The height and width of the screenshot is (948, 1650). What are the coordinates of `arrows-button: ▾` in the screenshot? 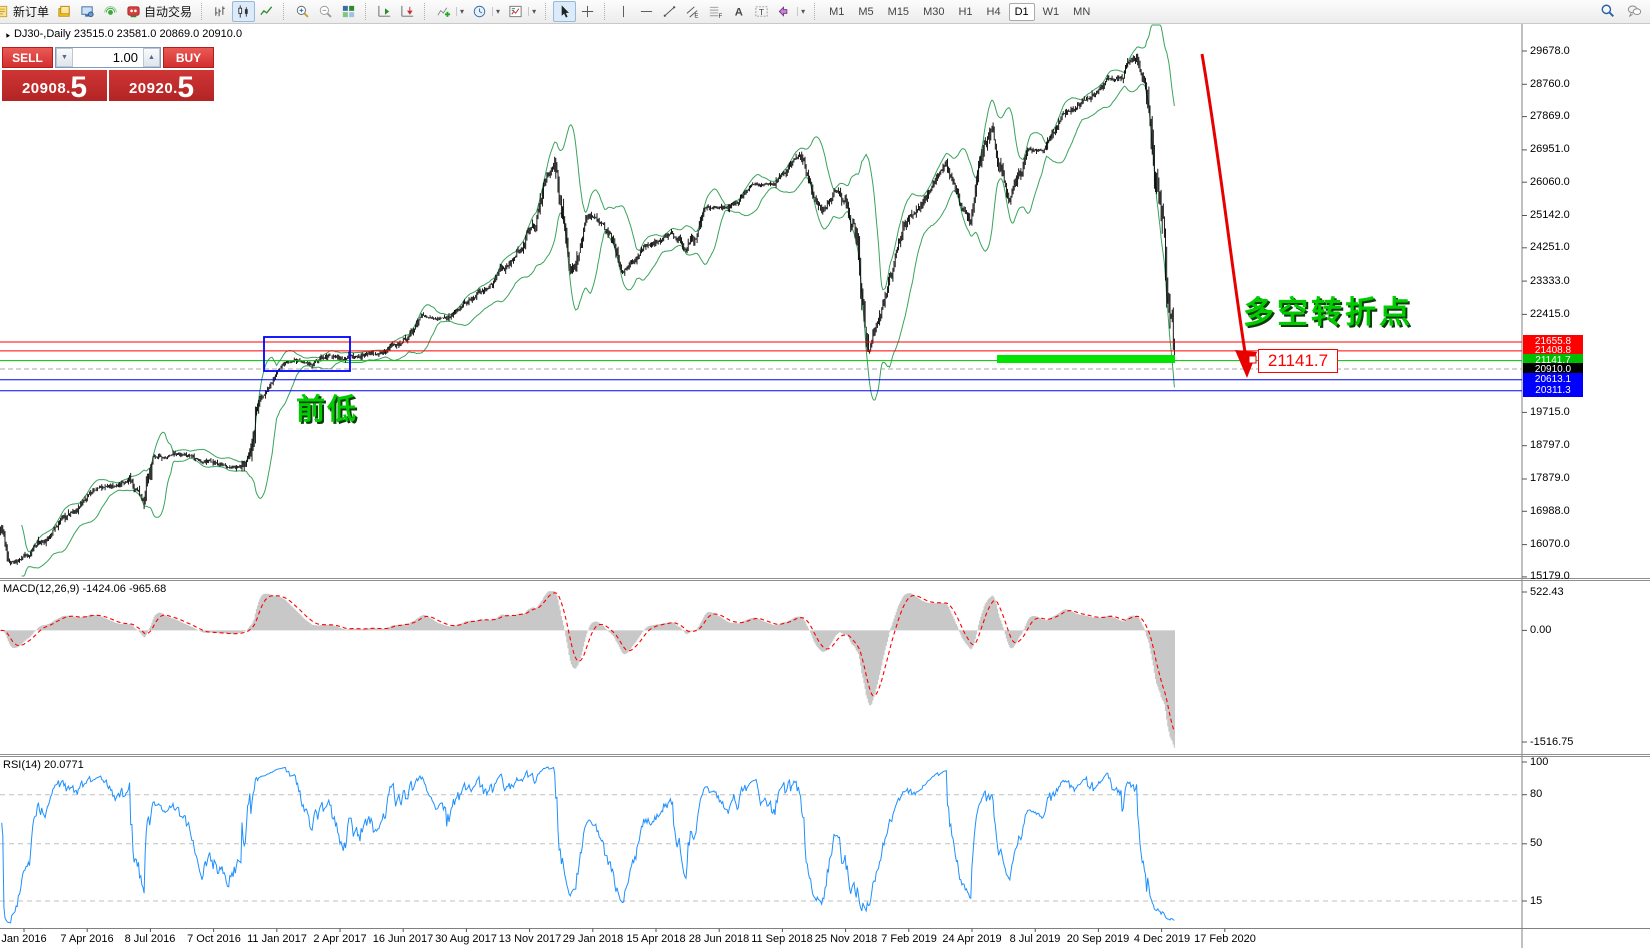 It's located at (791, 11).